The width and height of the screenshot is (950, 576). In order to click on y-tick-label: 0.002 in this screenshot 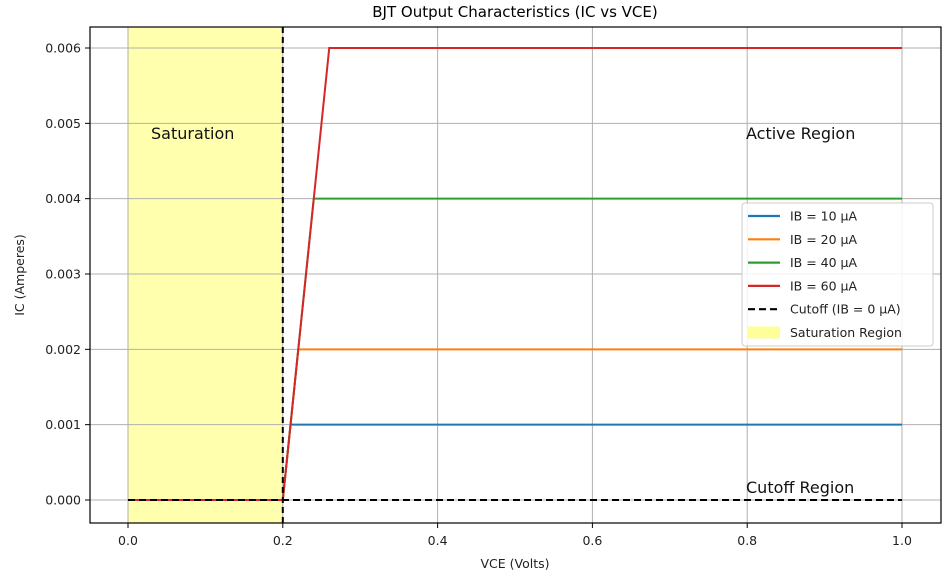, I will do `click(63, 349)`.